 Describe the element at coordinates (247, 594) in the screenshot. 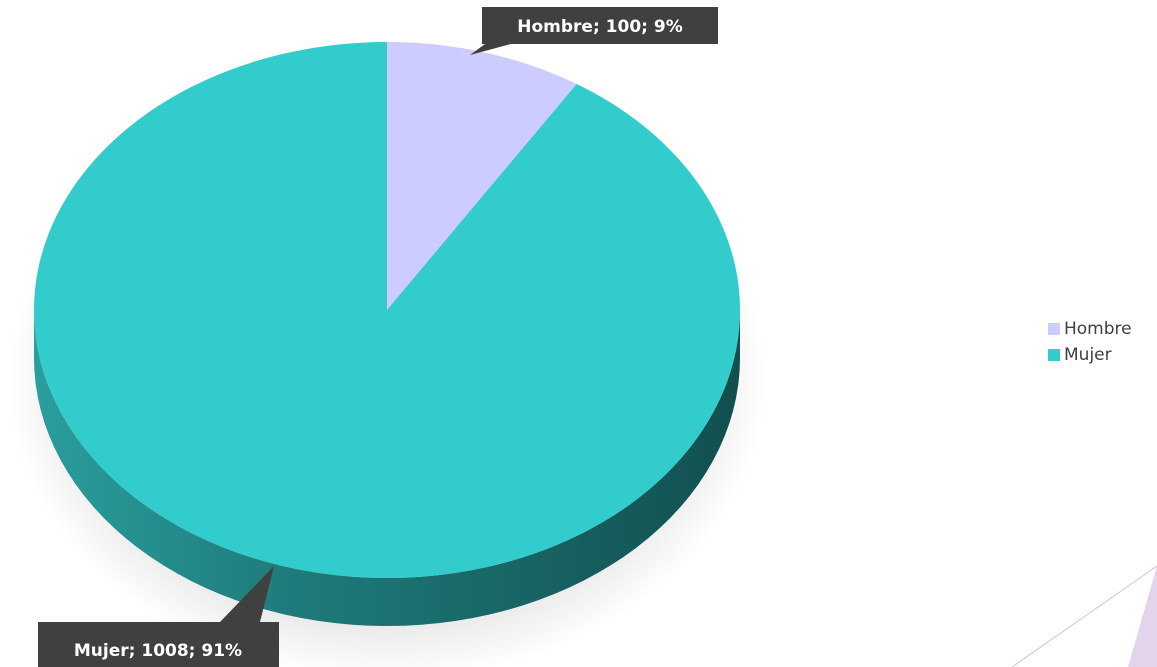

I see `data-label-mujer-leader` at that location.